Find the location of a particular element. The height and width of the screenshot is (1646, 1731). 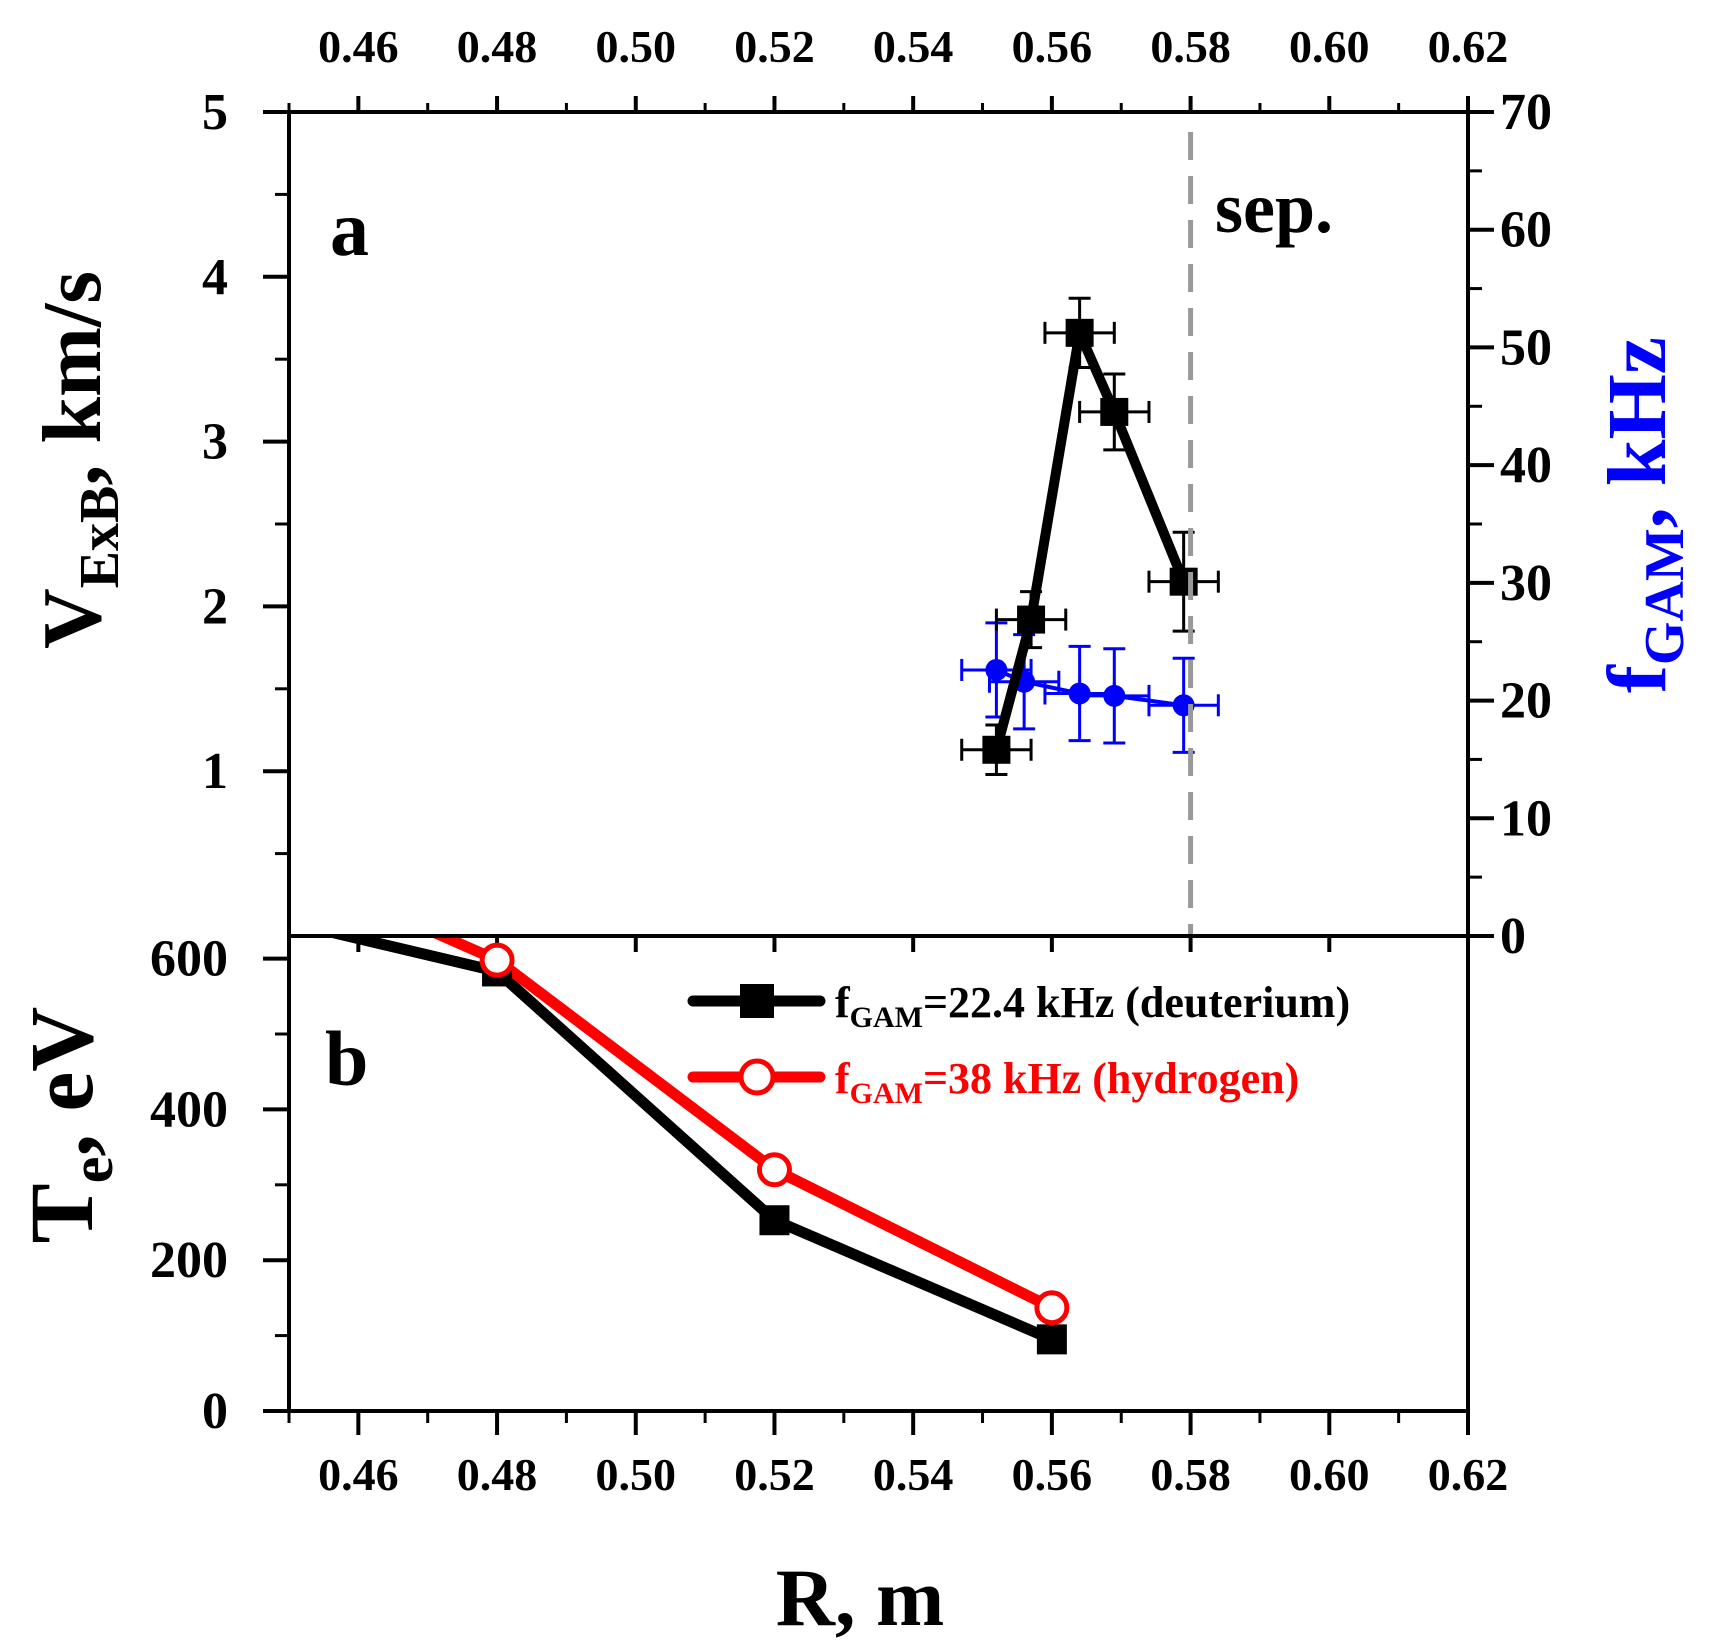

y-label-left-sub: ExB is located at coordinates (100, 537).